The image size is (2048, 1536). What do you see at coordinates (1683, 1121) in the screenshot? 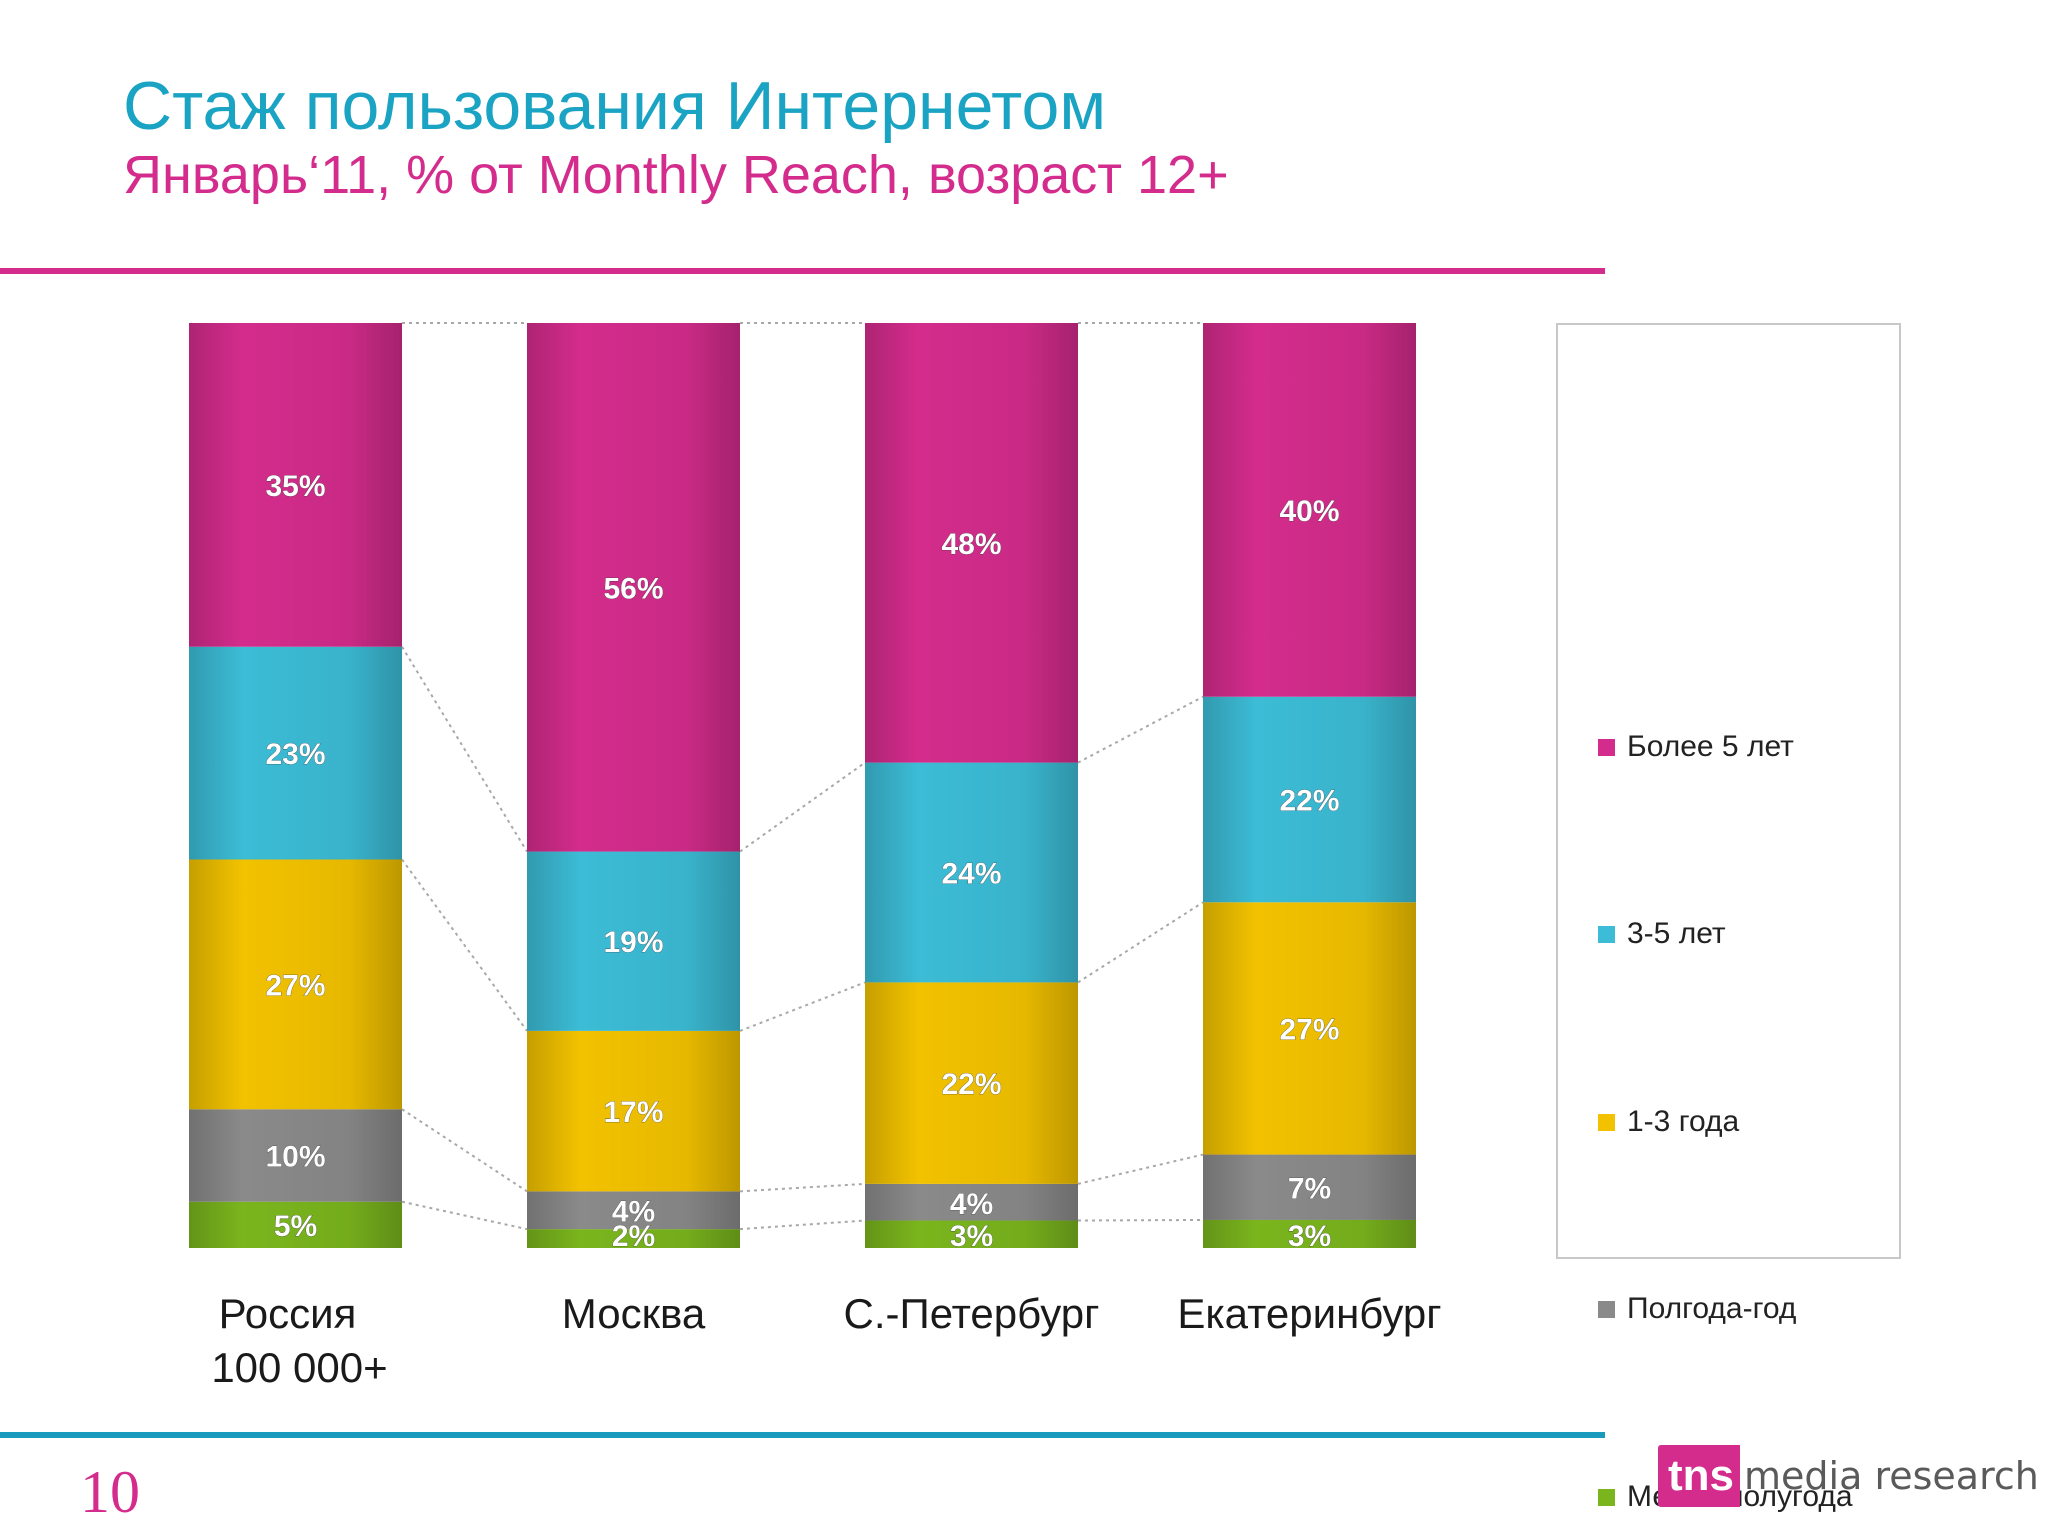
I see `legend-label: 1-3 года` at bounding box center [1683, 1121].